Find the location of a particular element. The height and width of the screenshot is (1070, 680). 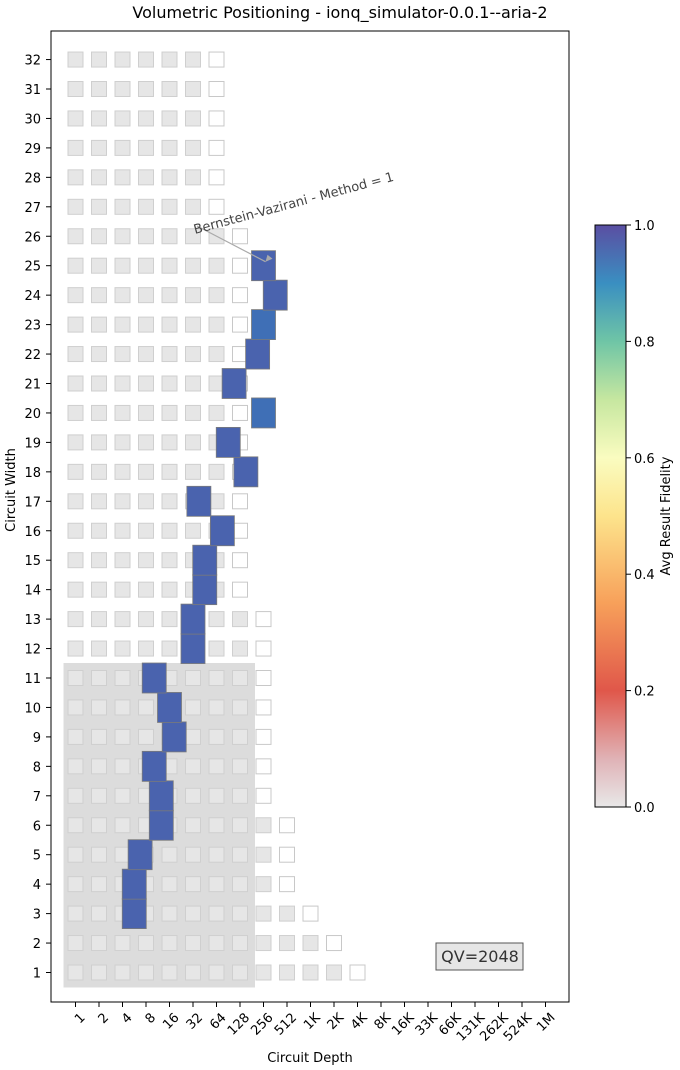

x-tick-label: 524K is located at coordinates (518, 1027).